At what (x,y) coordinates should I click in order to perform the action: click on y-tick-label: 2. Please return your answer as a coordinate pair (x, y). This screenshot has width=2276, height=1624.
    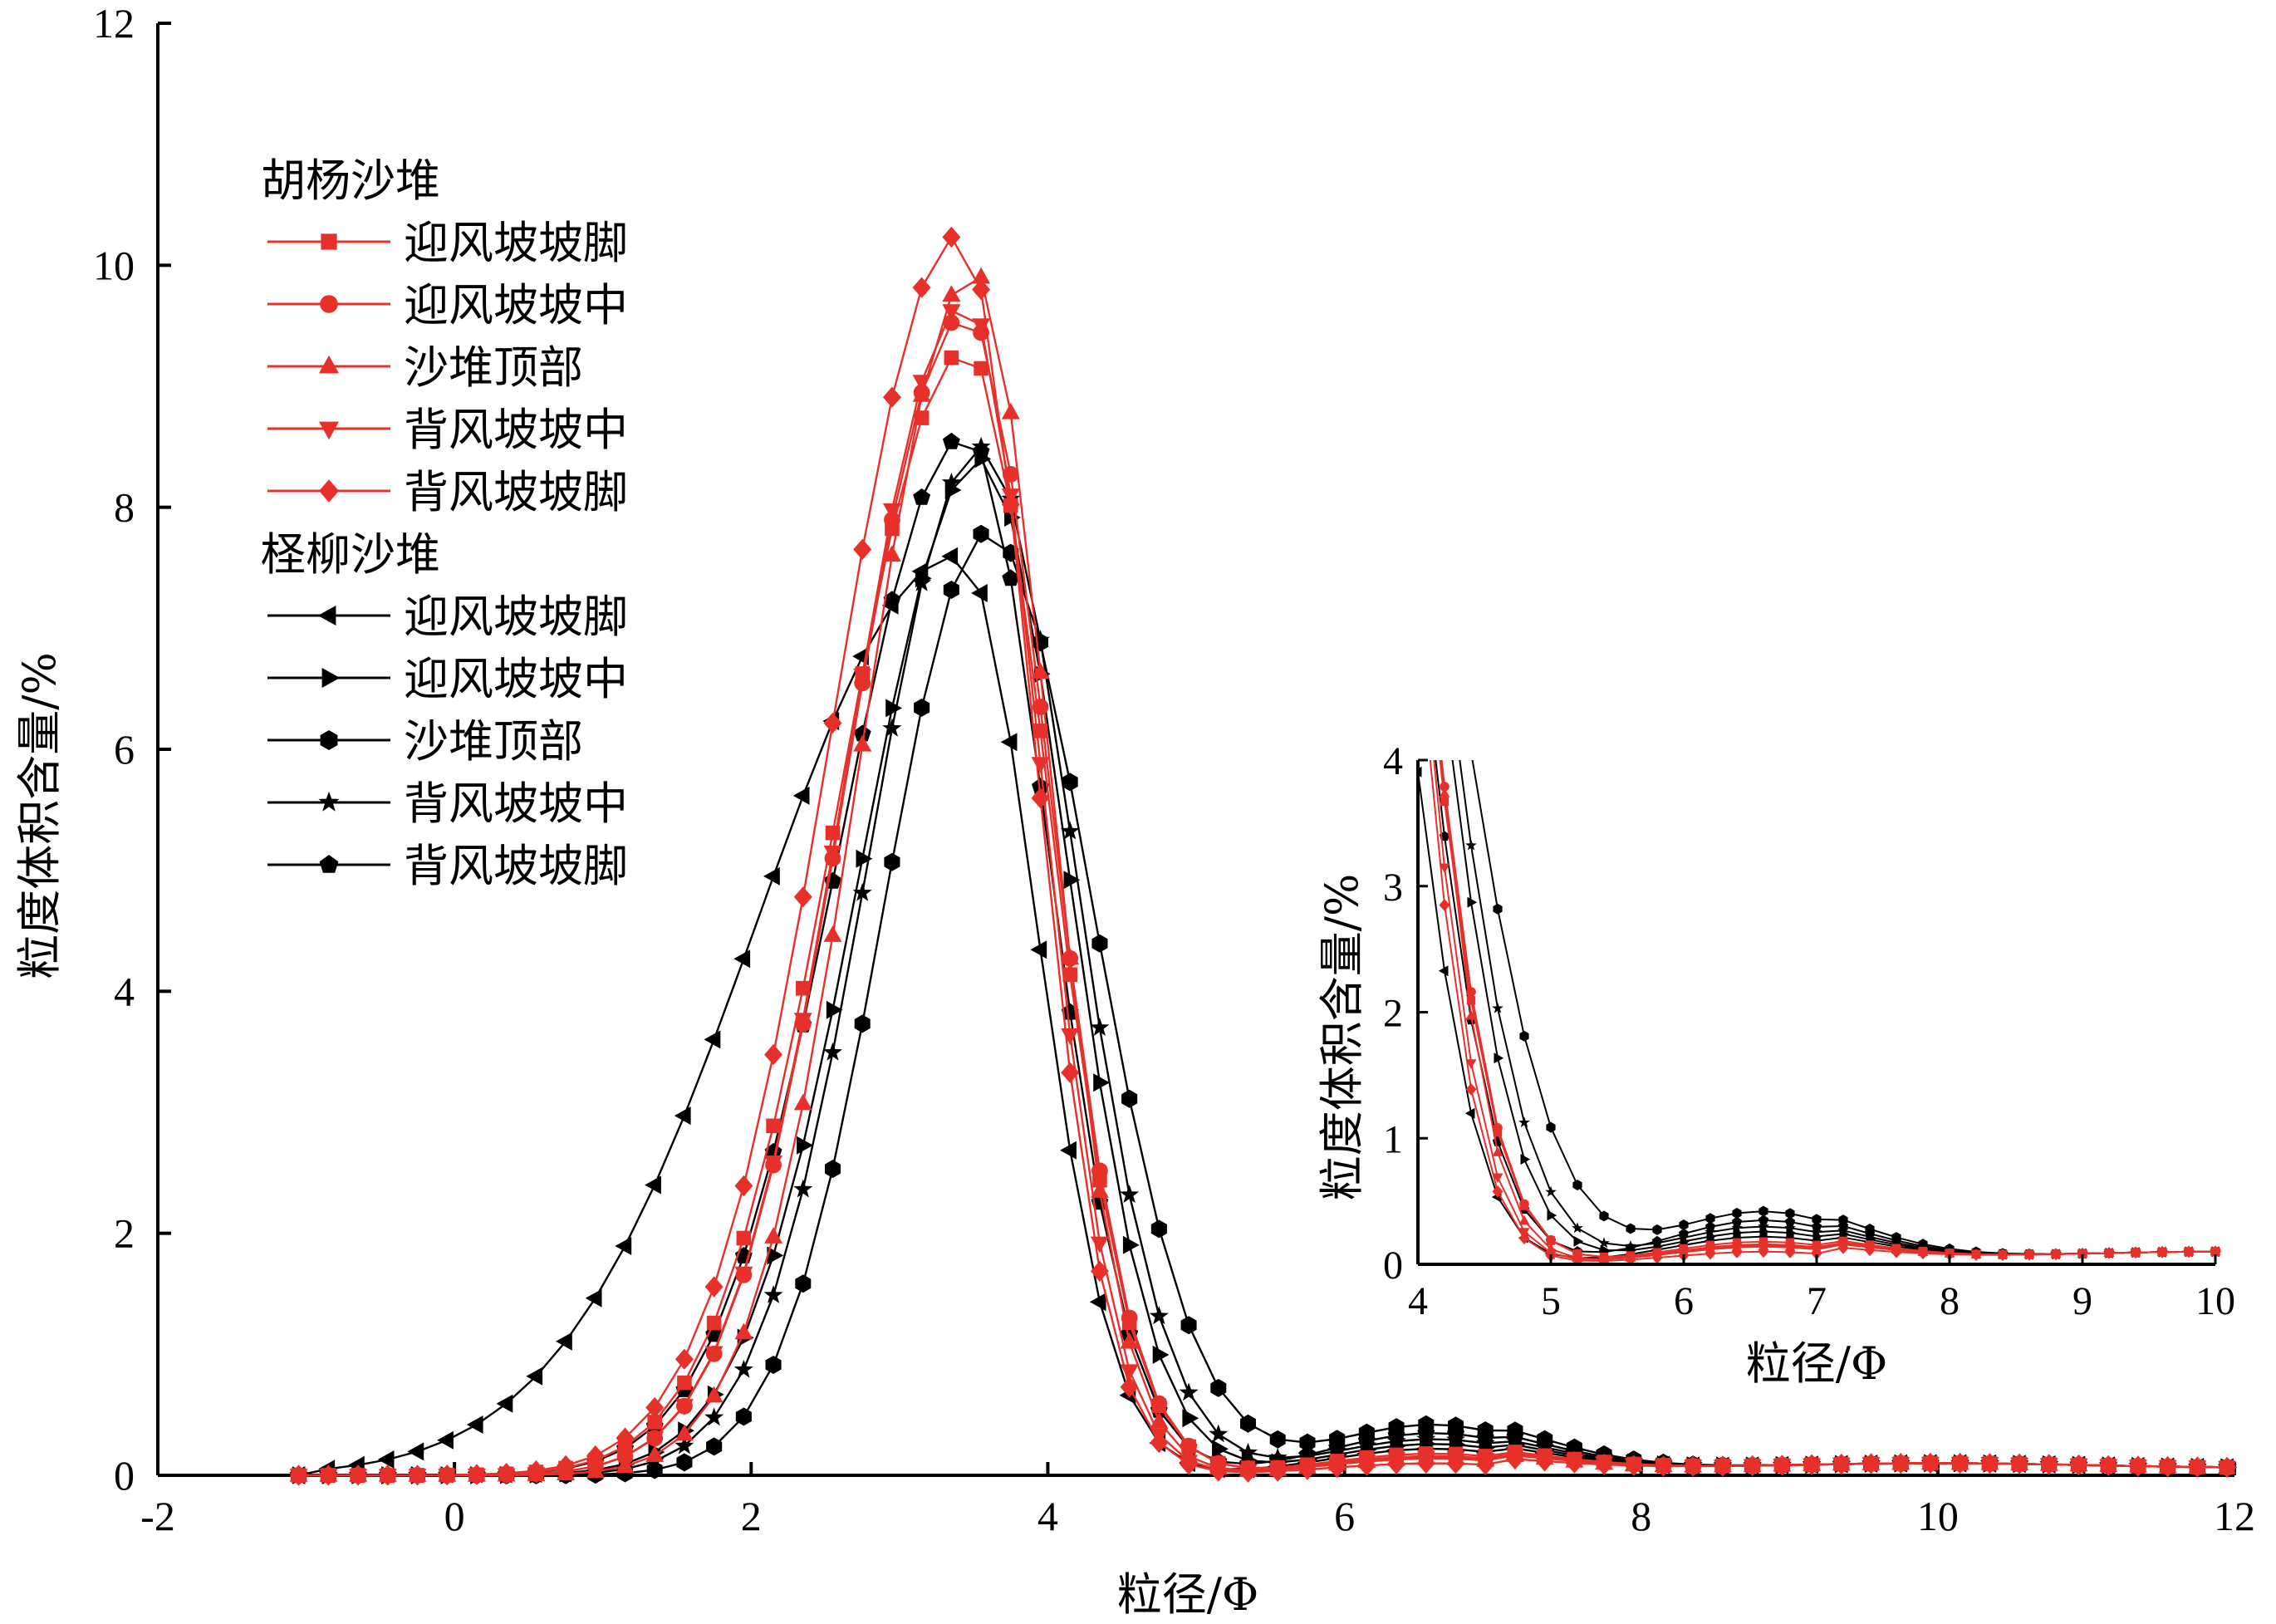
    Looking at the image, I should click on (125, 1233).